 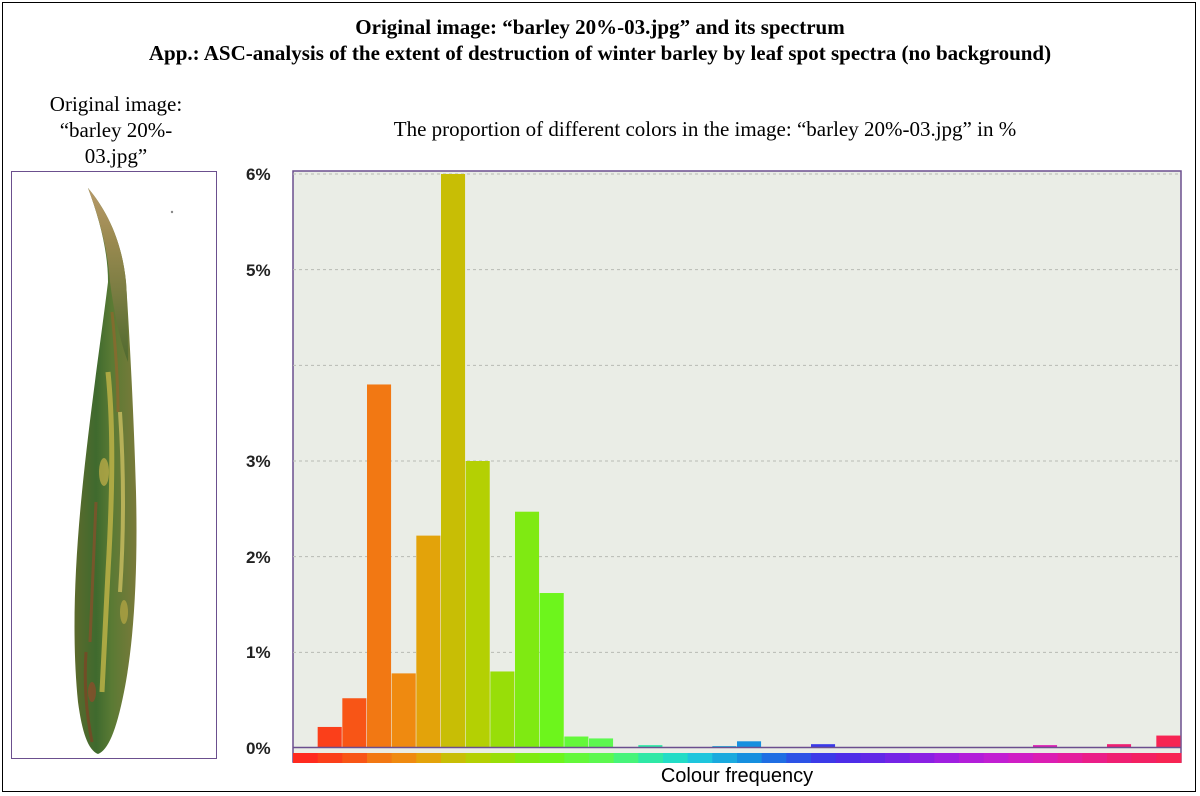 I want to click on y-tick-label: 3%, so click(x=258, y=461).